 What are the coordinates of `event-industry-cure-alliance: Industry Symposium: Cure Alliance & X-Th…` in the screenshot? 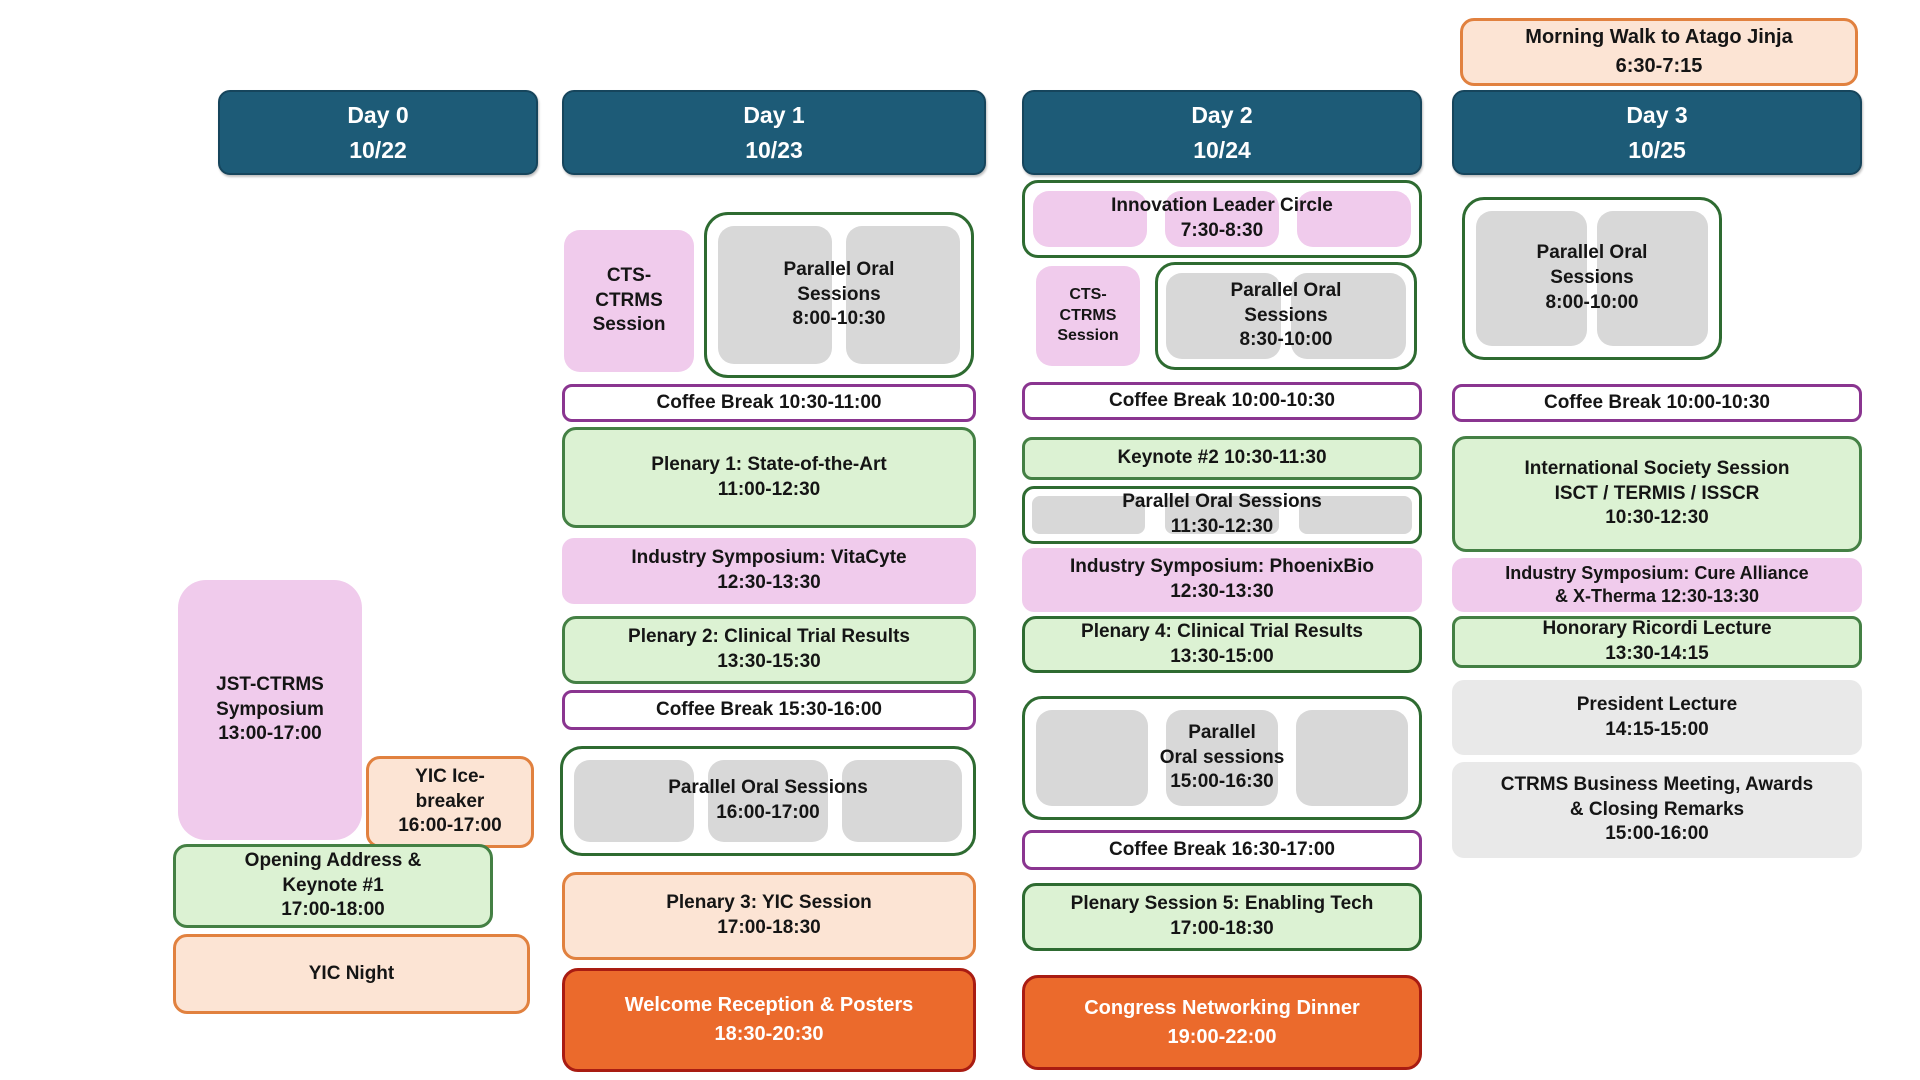 It's located at (1657, 585).